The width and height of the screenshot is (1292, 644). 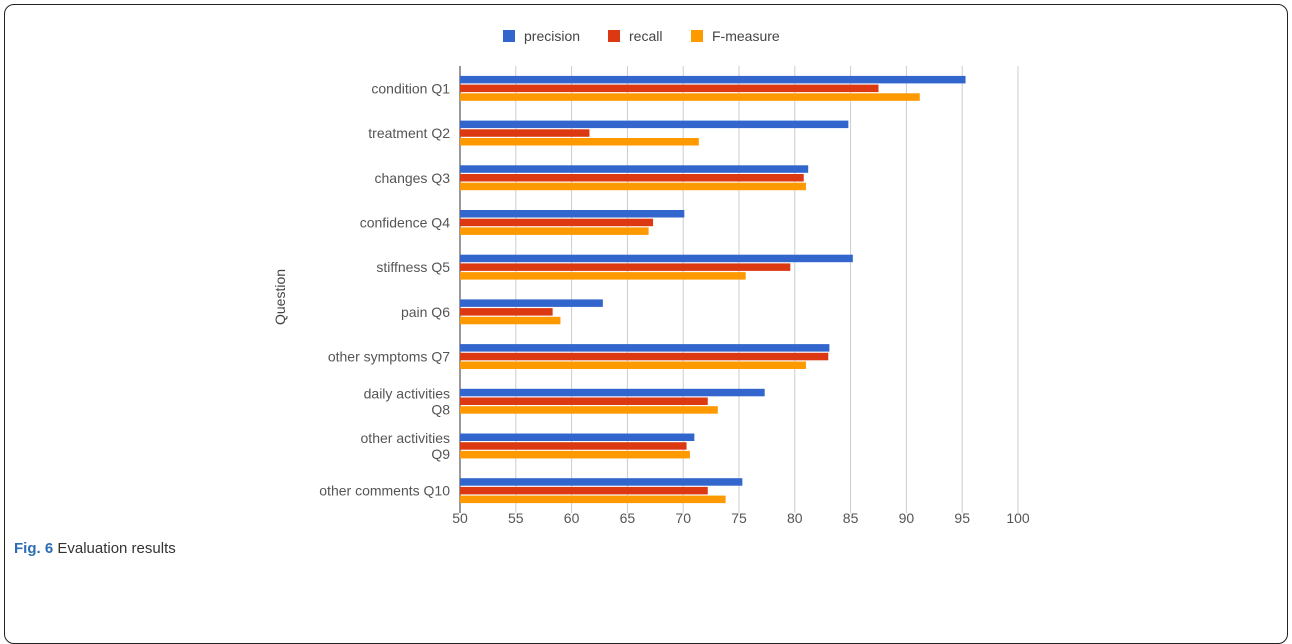 I want to click on caption-label: Fig. 6, so click(x=34, y=548).